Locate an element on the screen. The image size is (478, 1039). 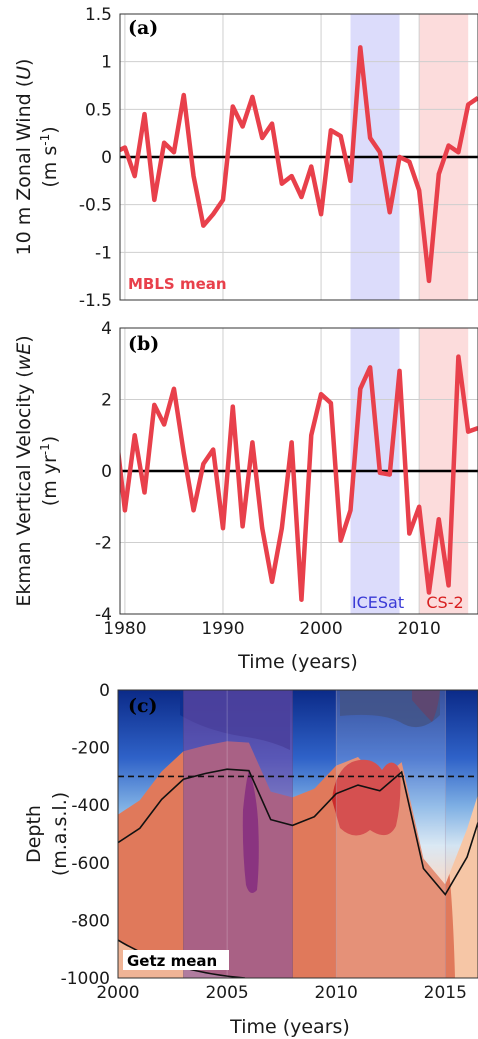
y-tick-label: 1 is located at coordinates (106, 63).